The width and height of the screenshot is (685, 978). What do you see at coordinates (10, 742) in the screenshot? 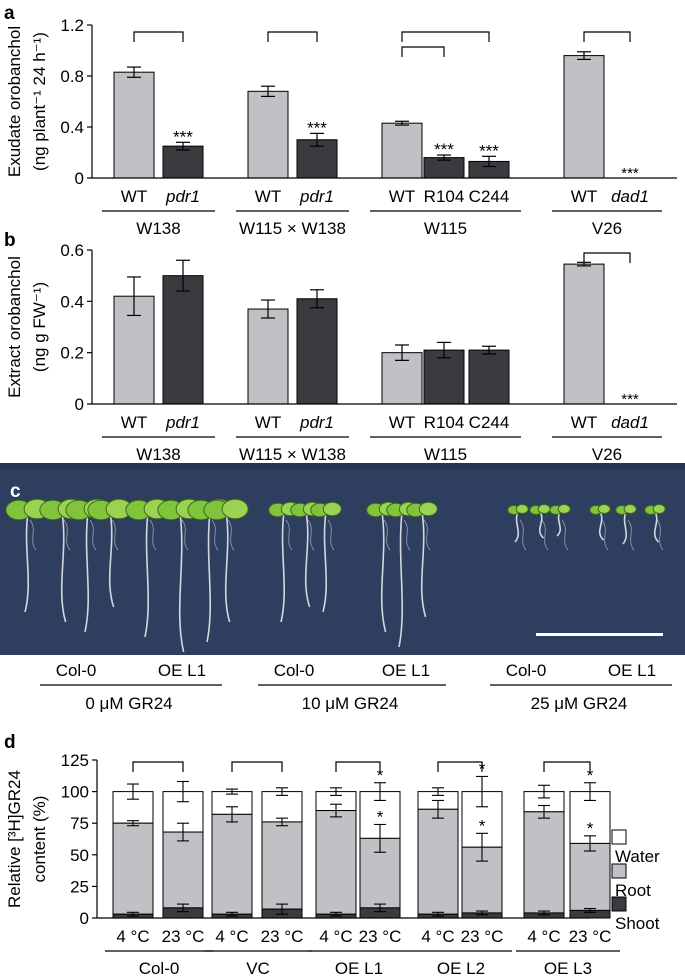
I see `panel-letter: d` at bounding box center [10, 742].